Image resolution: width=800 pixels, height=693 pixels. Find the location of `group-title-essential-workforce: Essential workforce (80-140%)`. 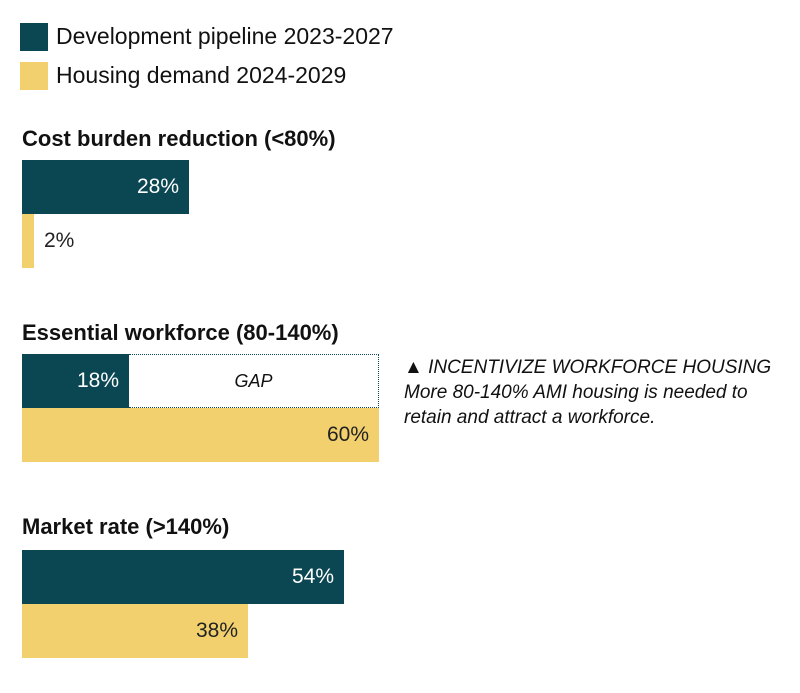

group-title-essential-workforce: Essential workforce (80-140%) is located at coordinates (180, 332).